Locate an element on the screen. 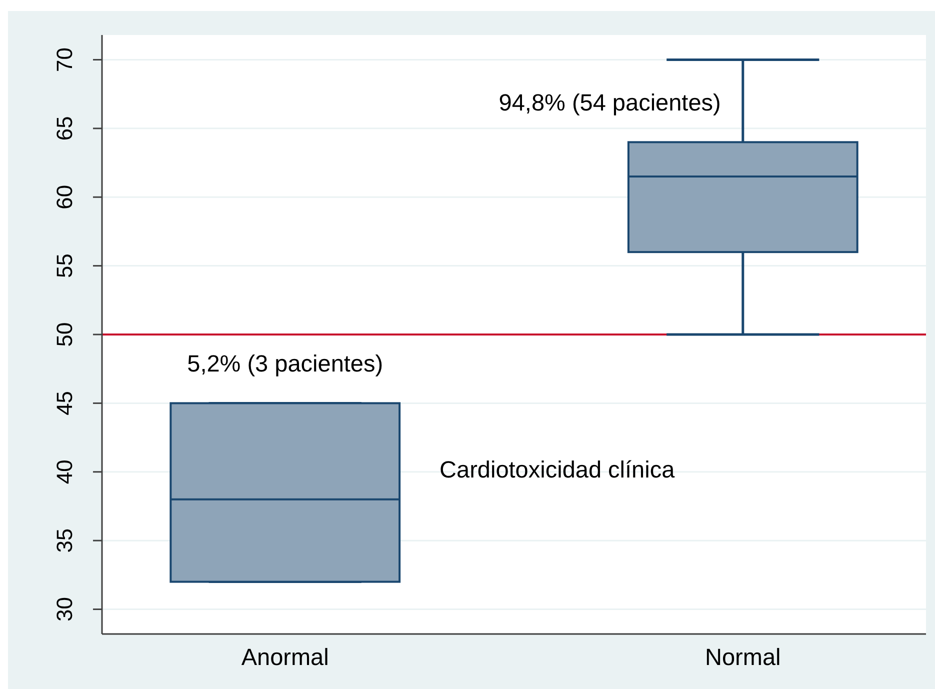 Image resolution: width=935 pixels, height=689 pixels. y-tick-label: 50 is located at coordinates (64, 334).